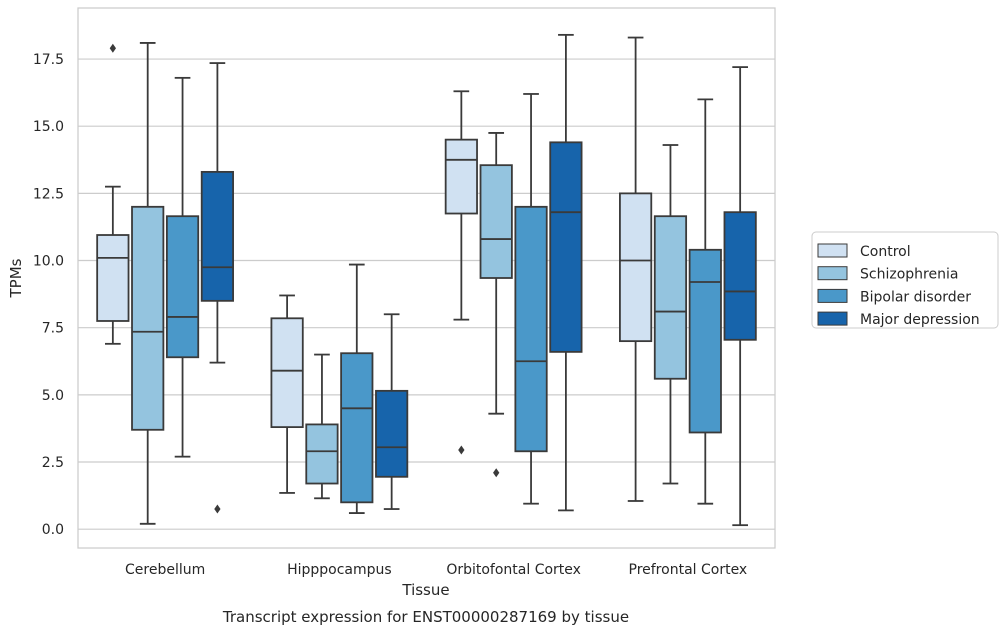  I want to click on legend-frame, so click(905, 280).